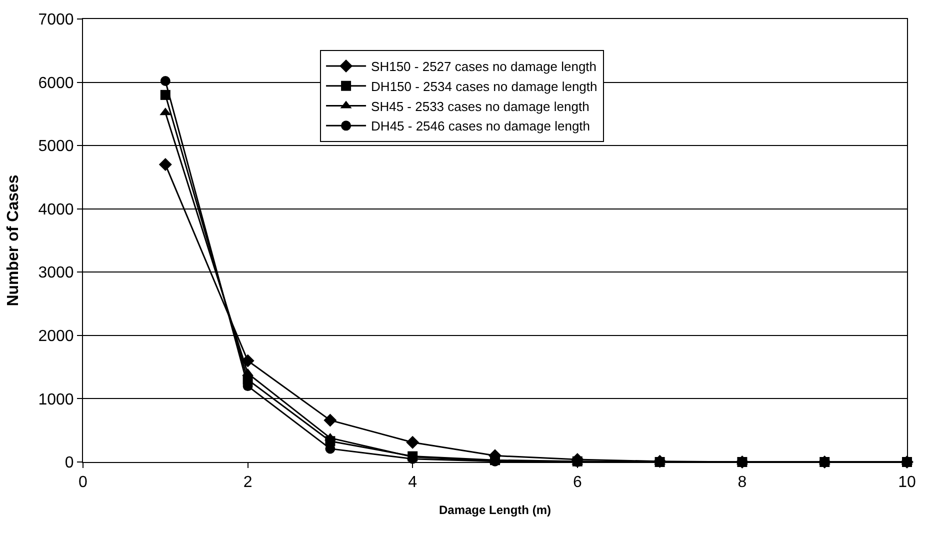  I want to click on y-tick-label: 1000, so click(56, 399).